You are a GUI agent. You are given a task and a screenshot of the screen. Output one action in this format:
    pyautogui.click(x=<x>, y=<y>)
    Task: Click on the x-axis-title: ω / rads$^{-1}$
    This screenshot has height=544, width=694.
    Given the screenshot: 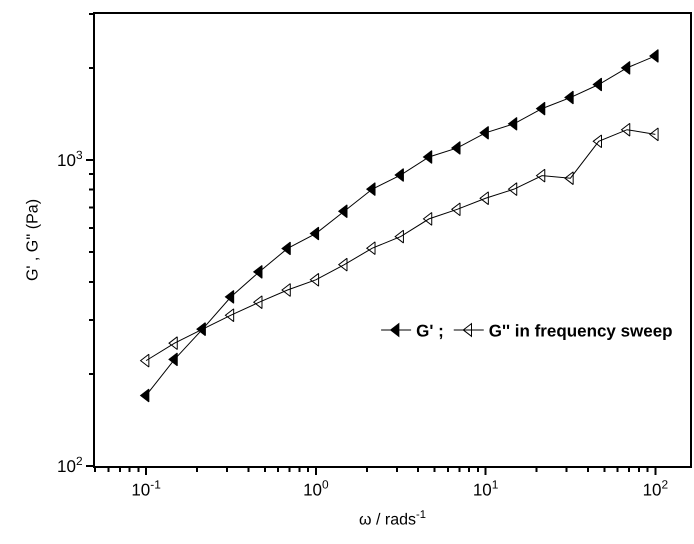 What is the action you would take?
    pyautogui.click(x=392, y=518)
    